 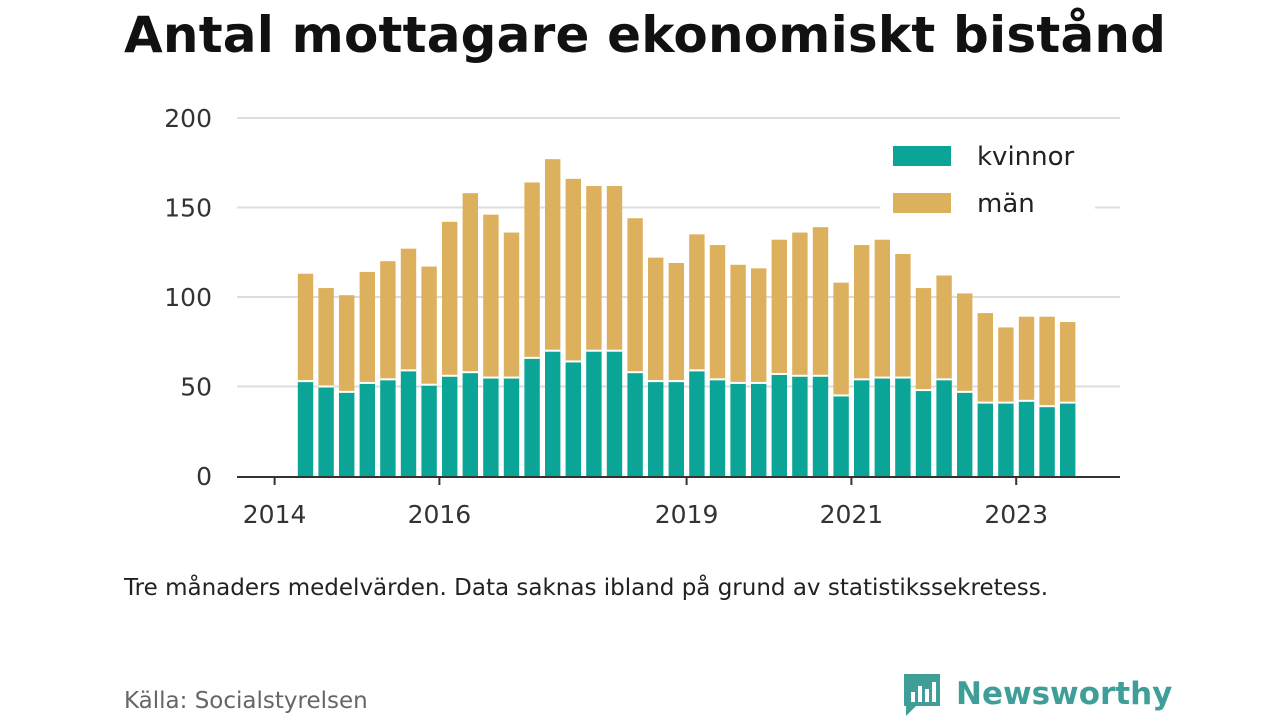 I want to click on newsworthy-logo-icon, so click(x=922, y=695).